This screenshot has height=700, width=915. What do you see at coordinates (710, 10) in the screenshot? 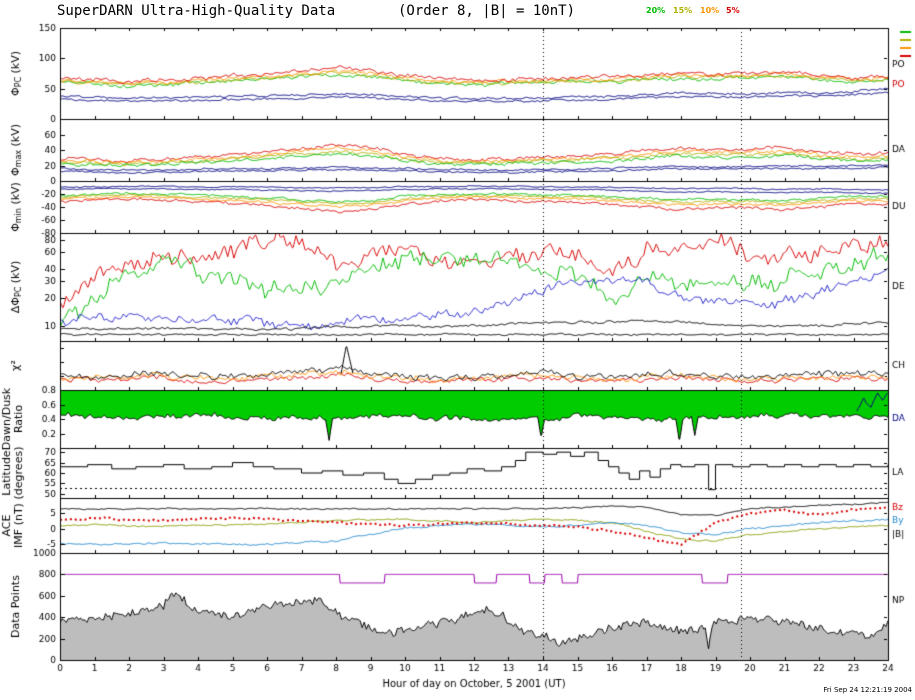
I see `legend-item-10pct: 10%` at bounding box center [710, 10].